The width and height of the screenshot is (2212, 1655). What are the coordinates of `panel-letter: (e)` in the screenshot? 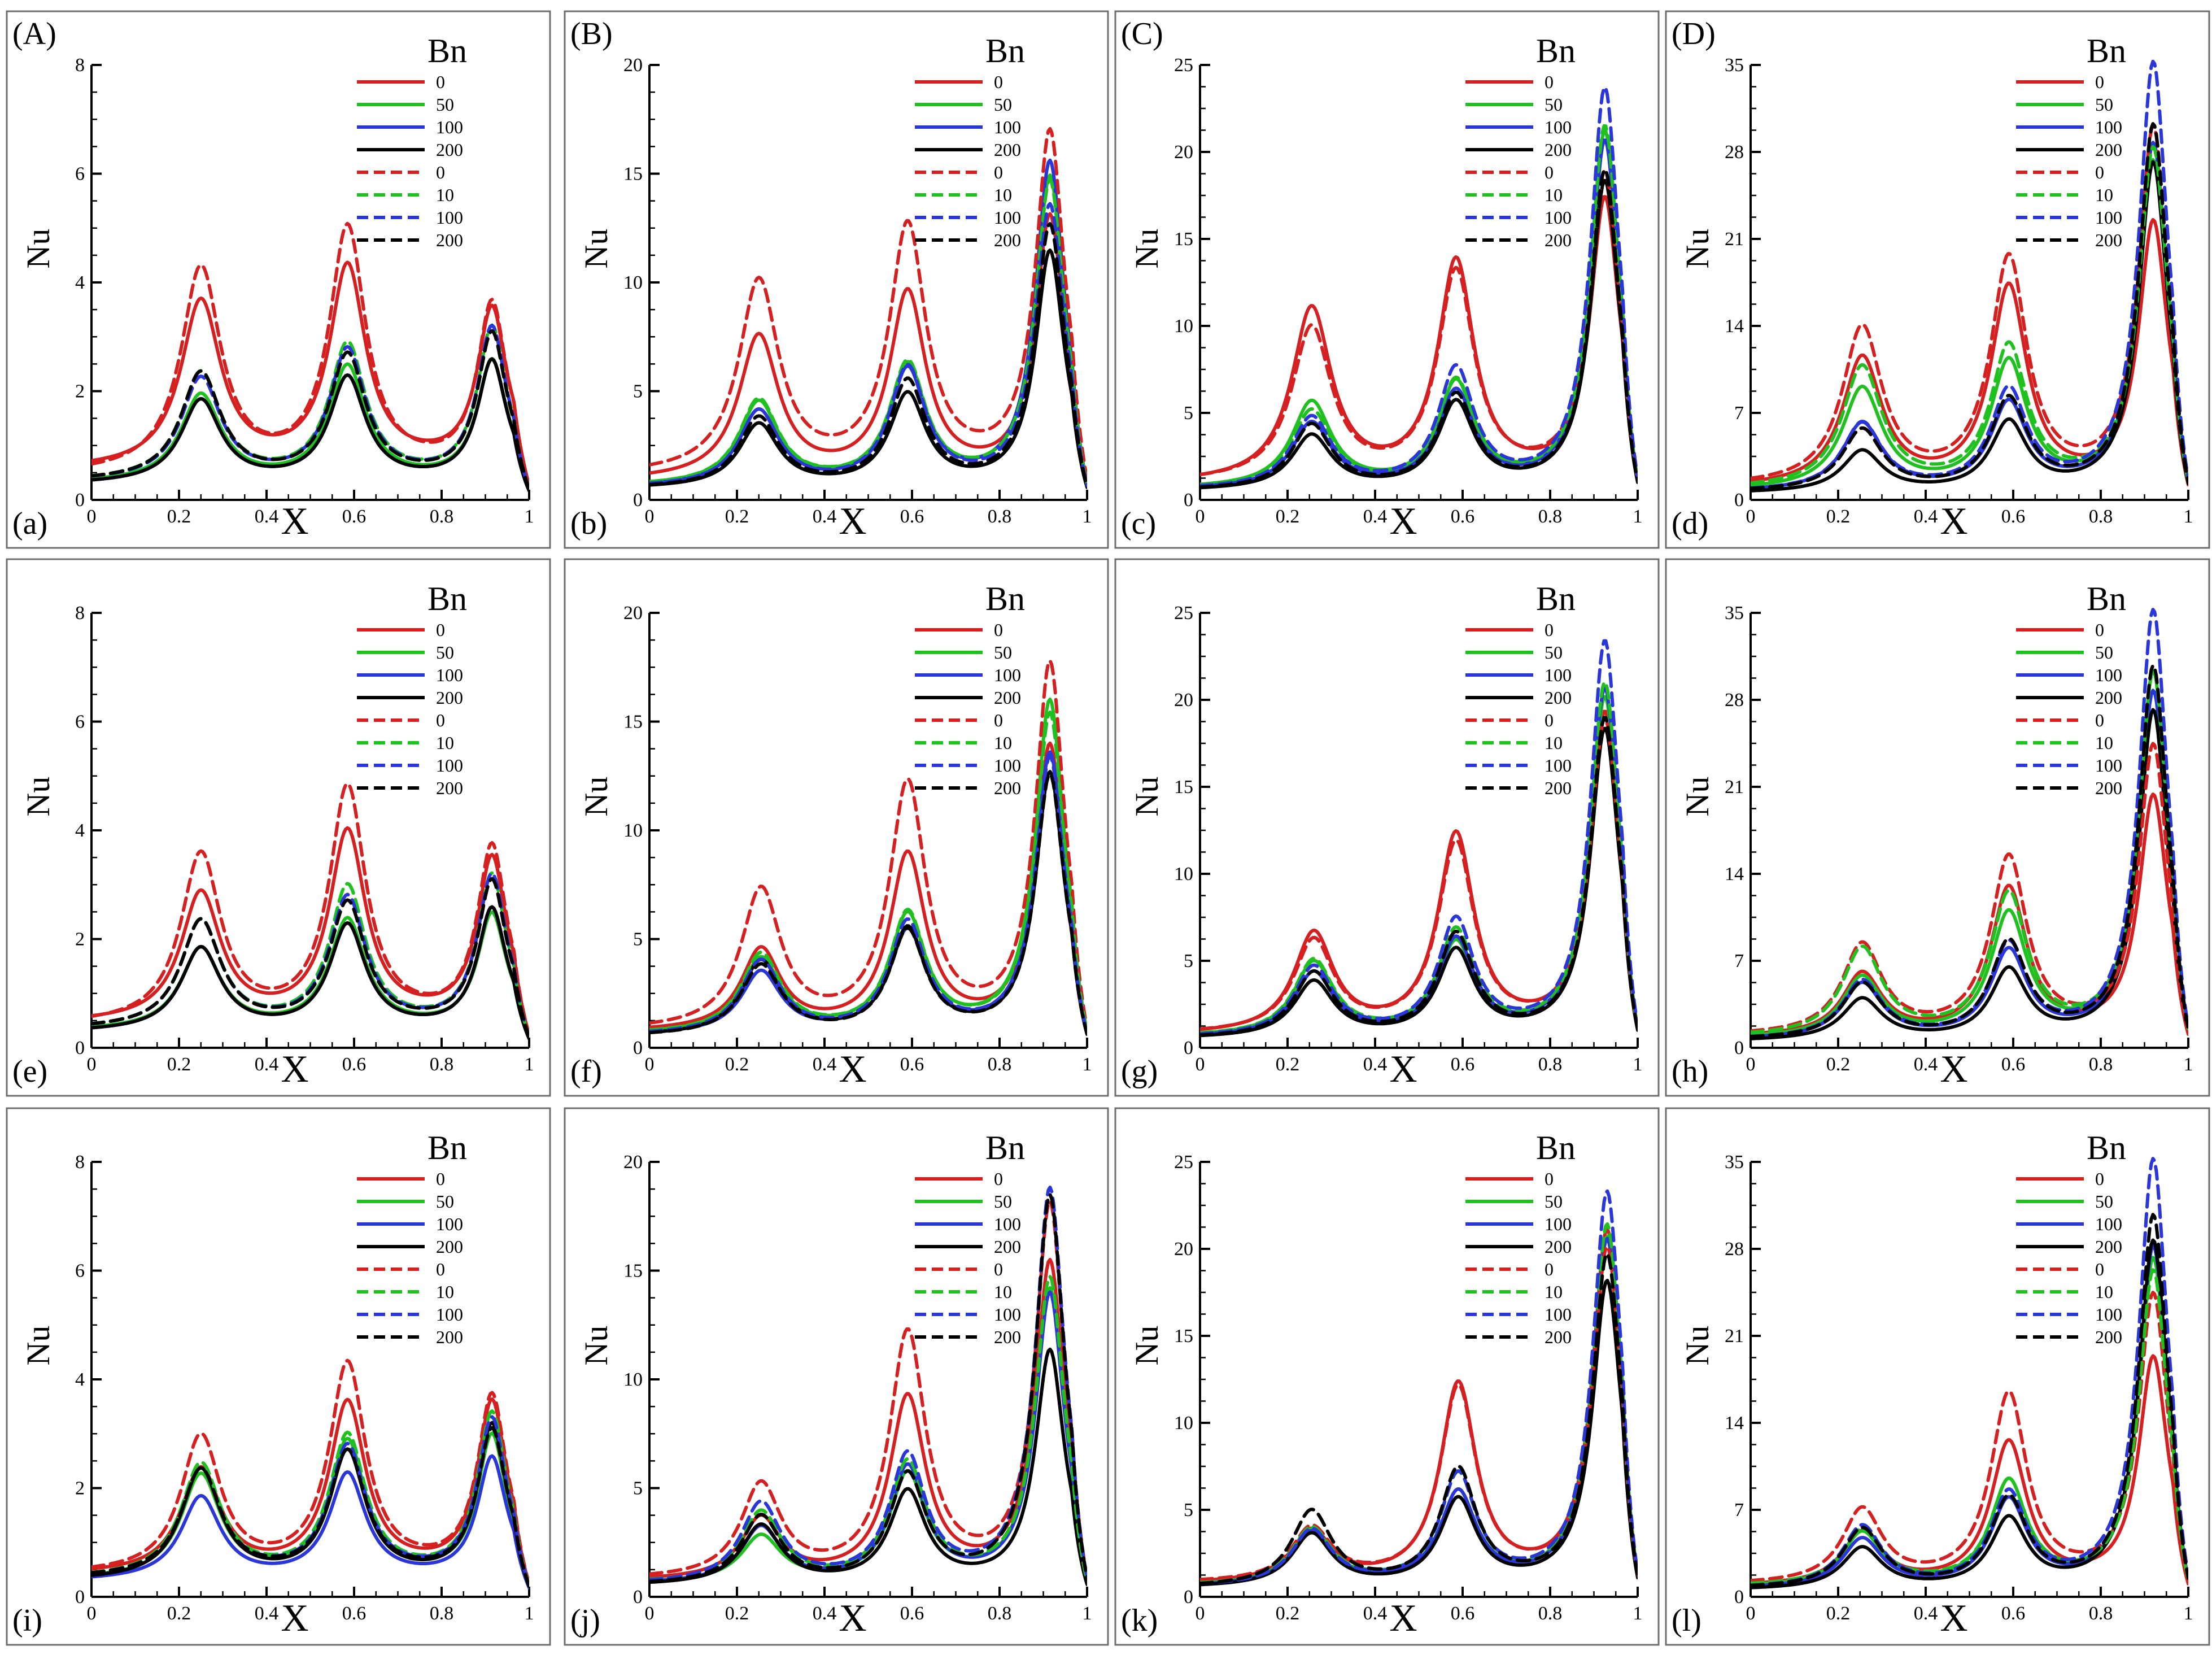 It's located at (29, 1071).